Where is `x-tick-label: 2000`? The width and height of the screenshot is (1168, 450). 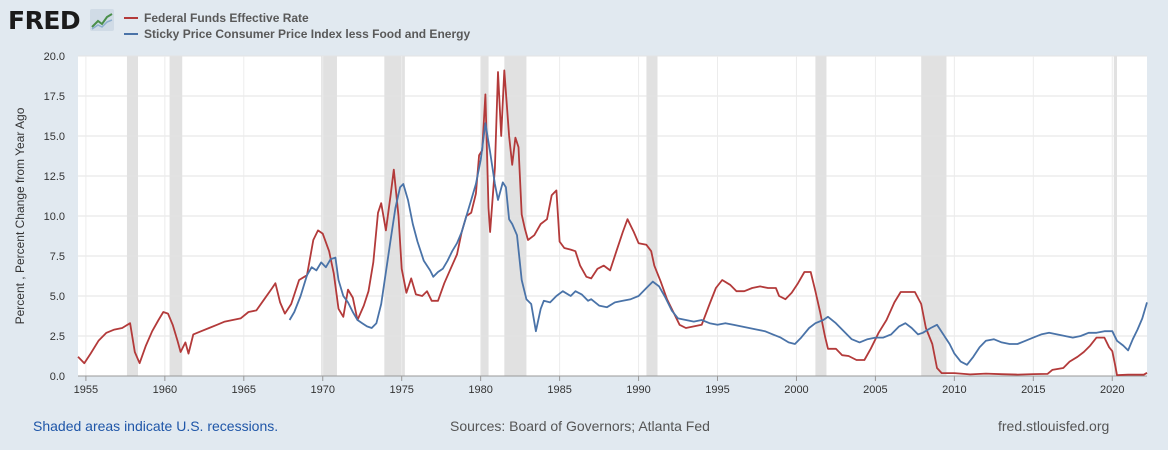
x-tick-label: 2000 is located at coordinates (796, 390).